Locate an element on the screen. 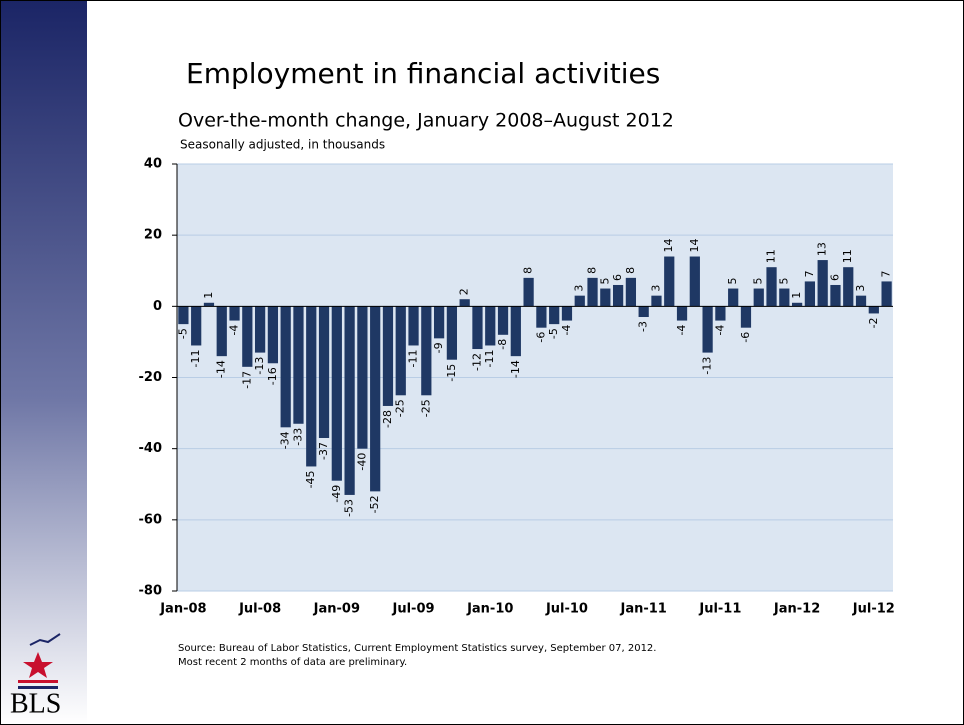 This screenshot has width=964, height=725. y-tick-label: 40 is located at coordinates (153, 164).